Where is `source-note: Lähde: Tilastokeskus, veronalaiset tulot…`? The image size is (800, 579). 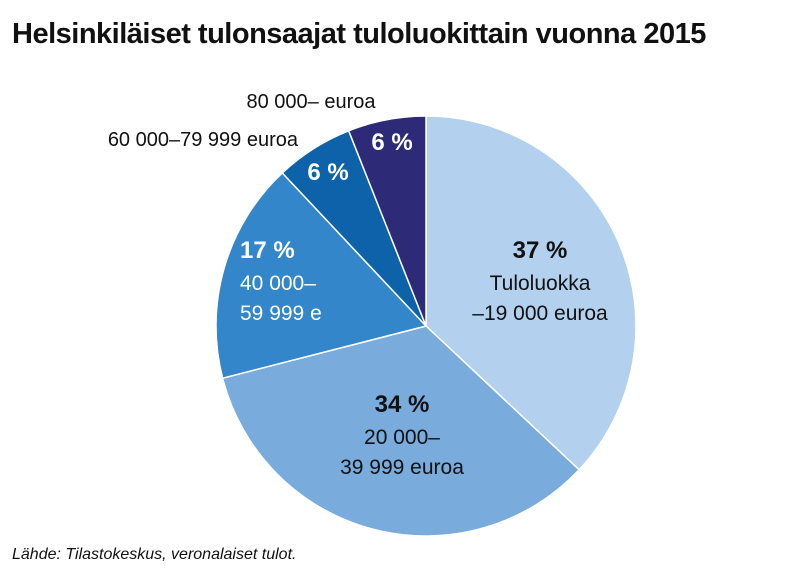 source-note: Lähde: Tilastokeskus, veronalaiset tulot… is located at coordinates (154, 554).